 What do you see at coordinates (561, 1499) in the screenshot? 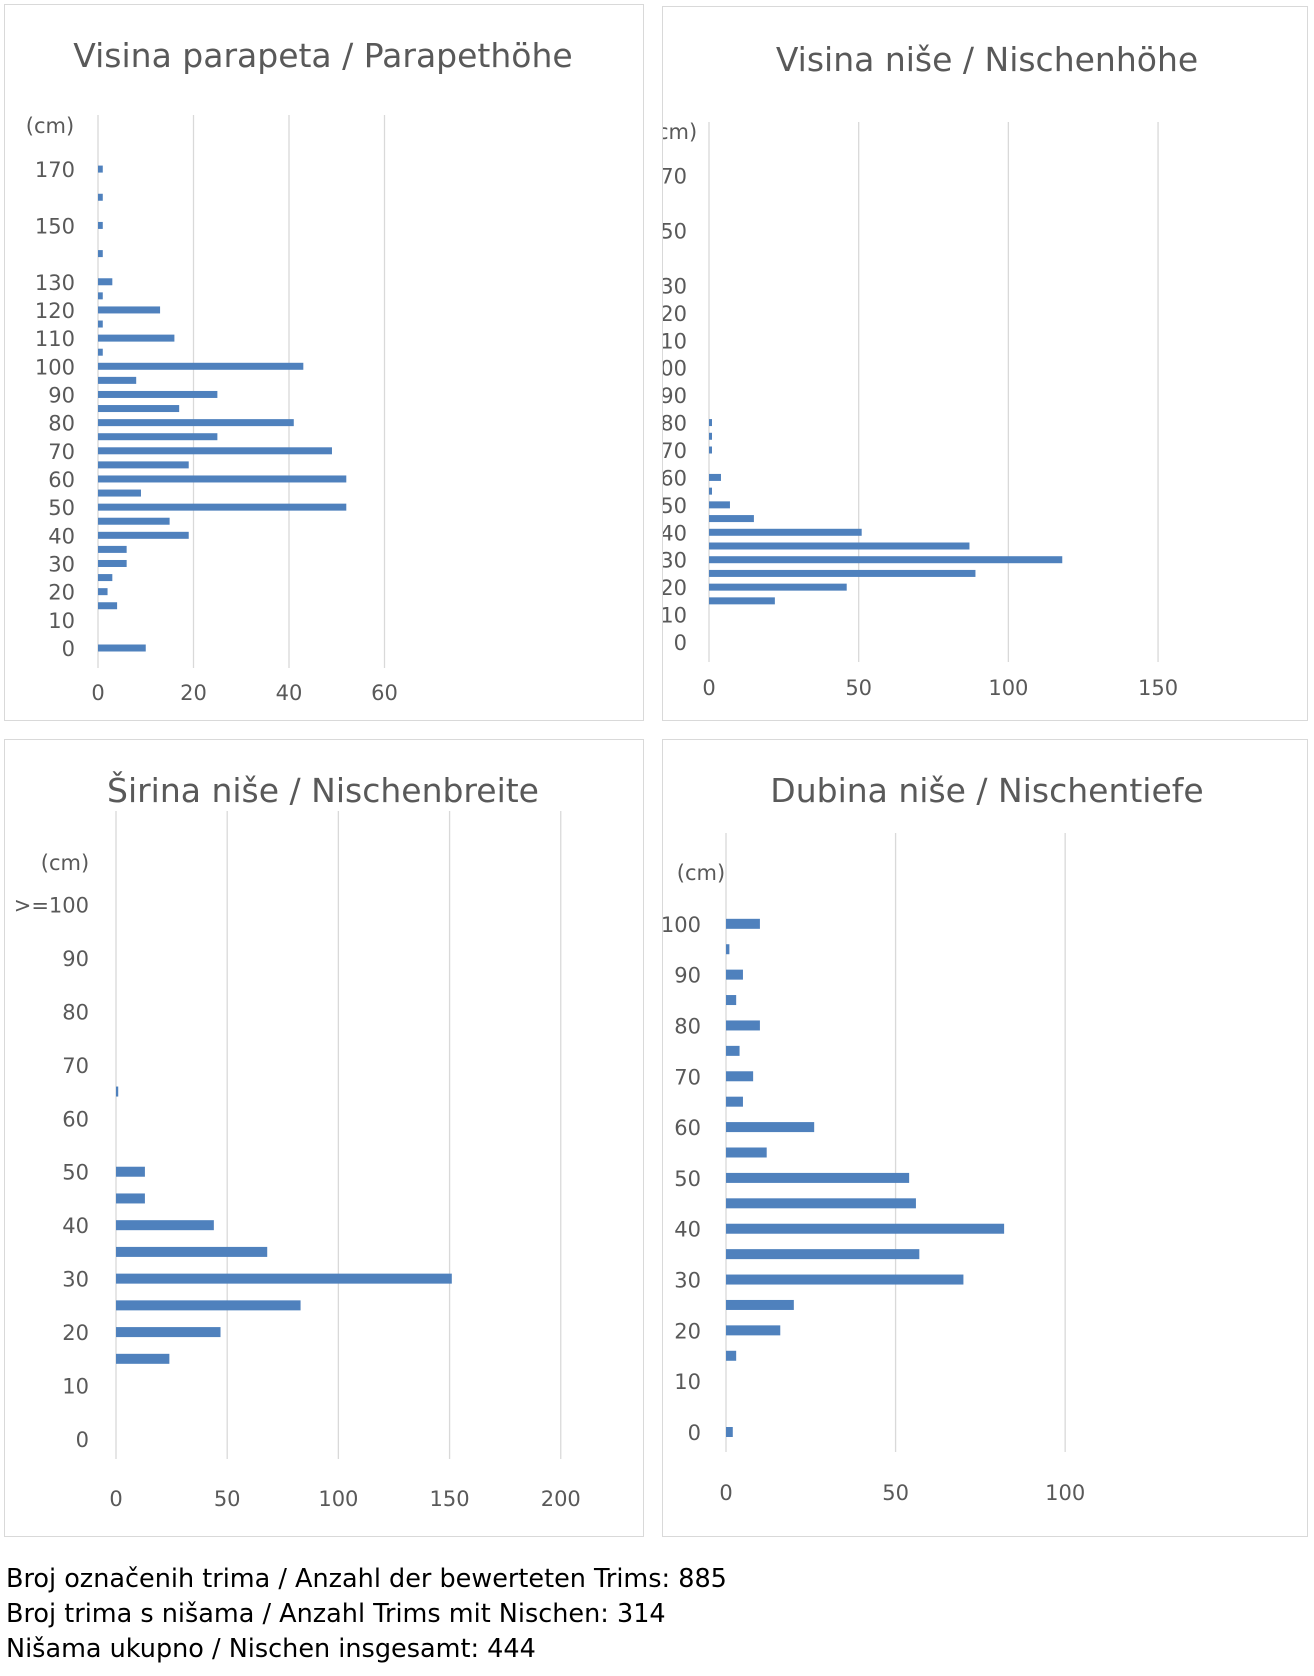
I see `x-tick-label: 200` at bounding box center [561, 1499].